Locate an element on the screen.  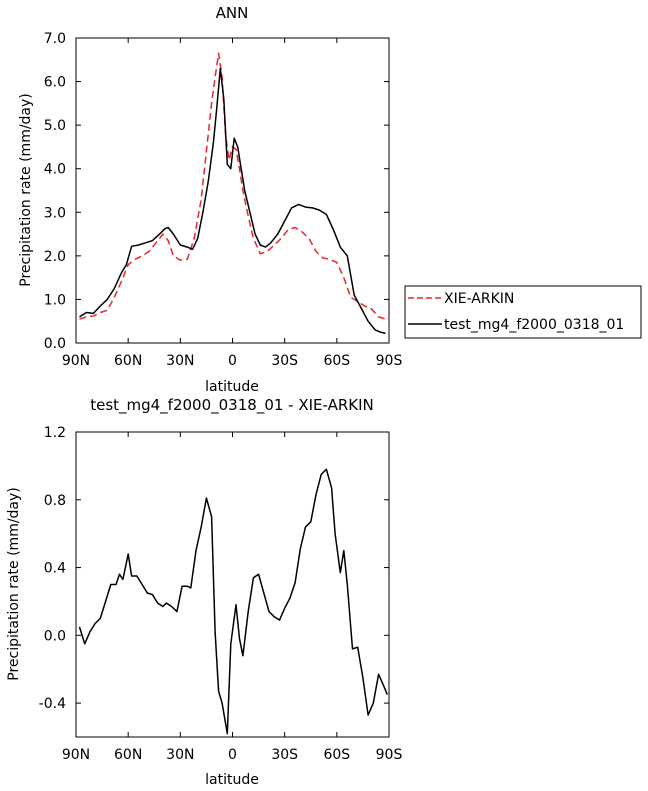
top-x-tick-label: 30N is located at coordinates (180, 361).